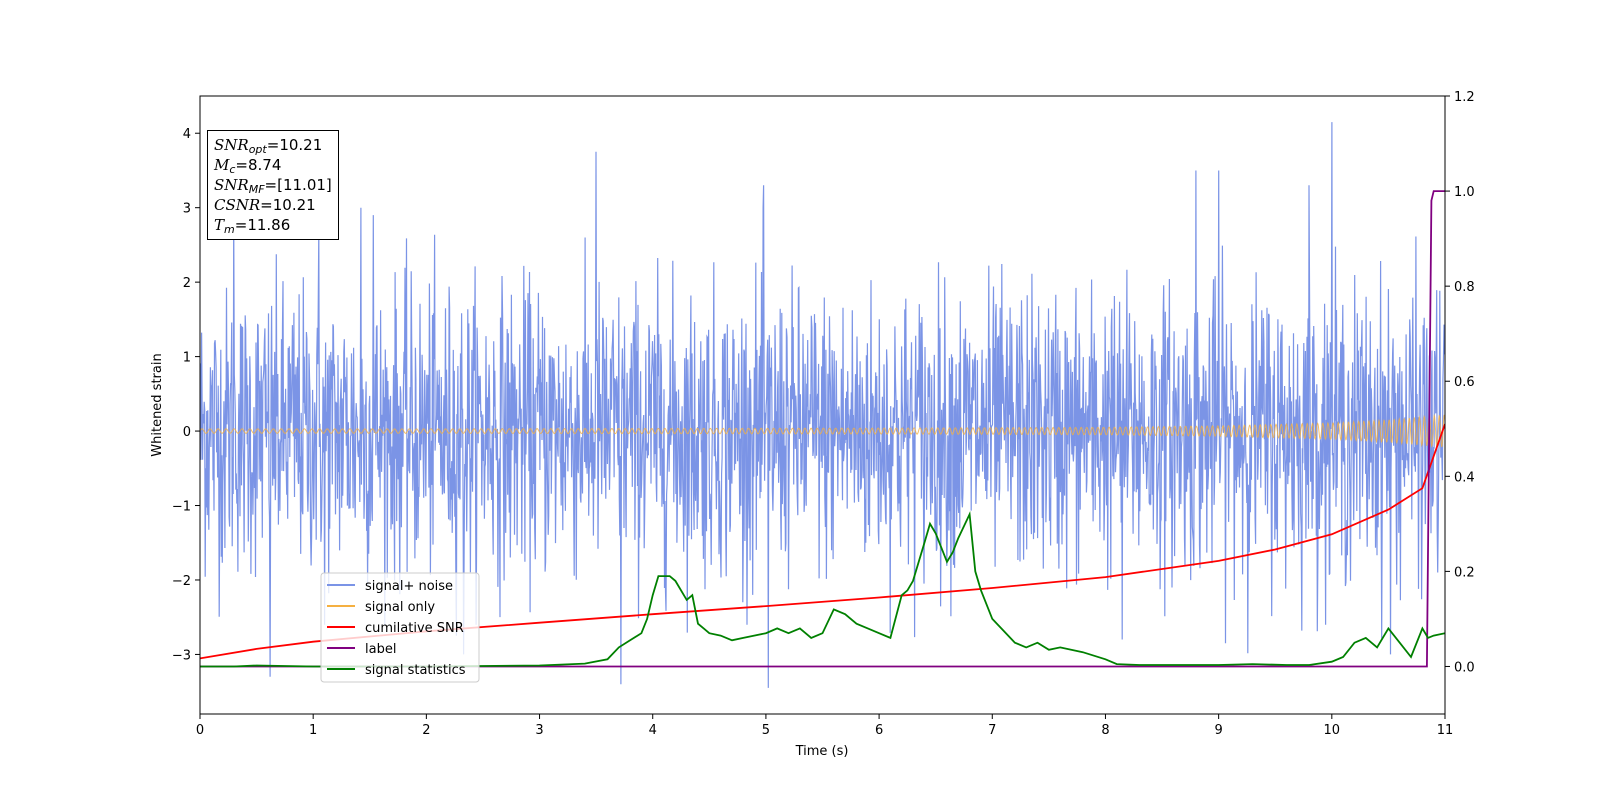 This screenshot has height=800, width=1600. Describe the element at coordinates (1464, 287) in the screenshot. I see `y2-tick-label: 0.8` at that location.